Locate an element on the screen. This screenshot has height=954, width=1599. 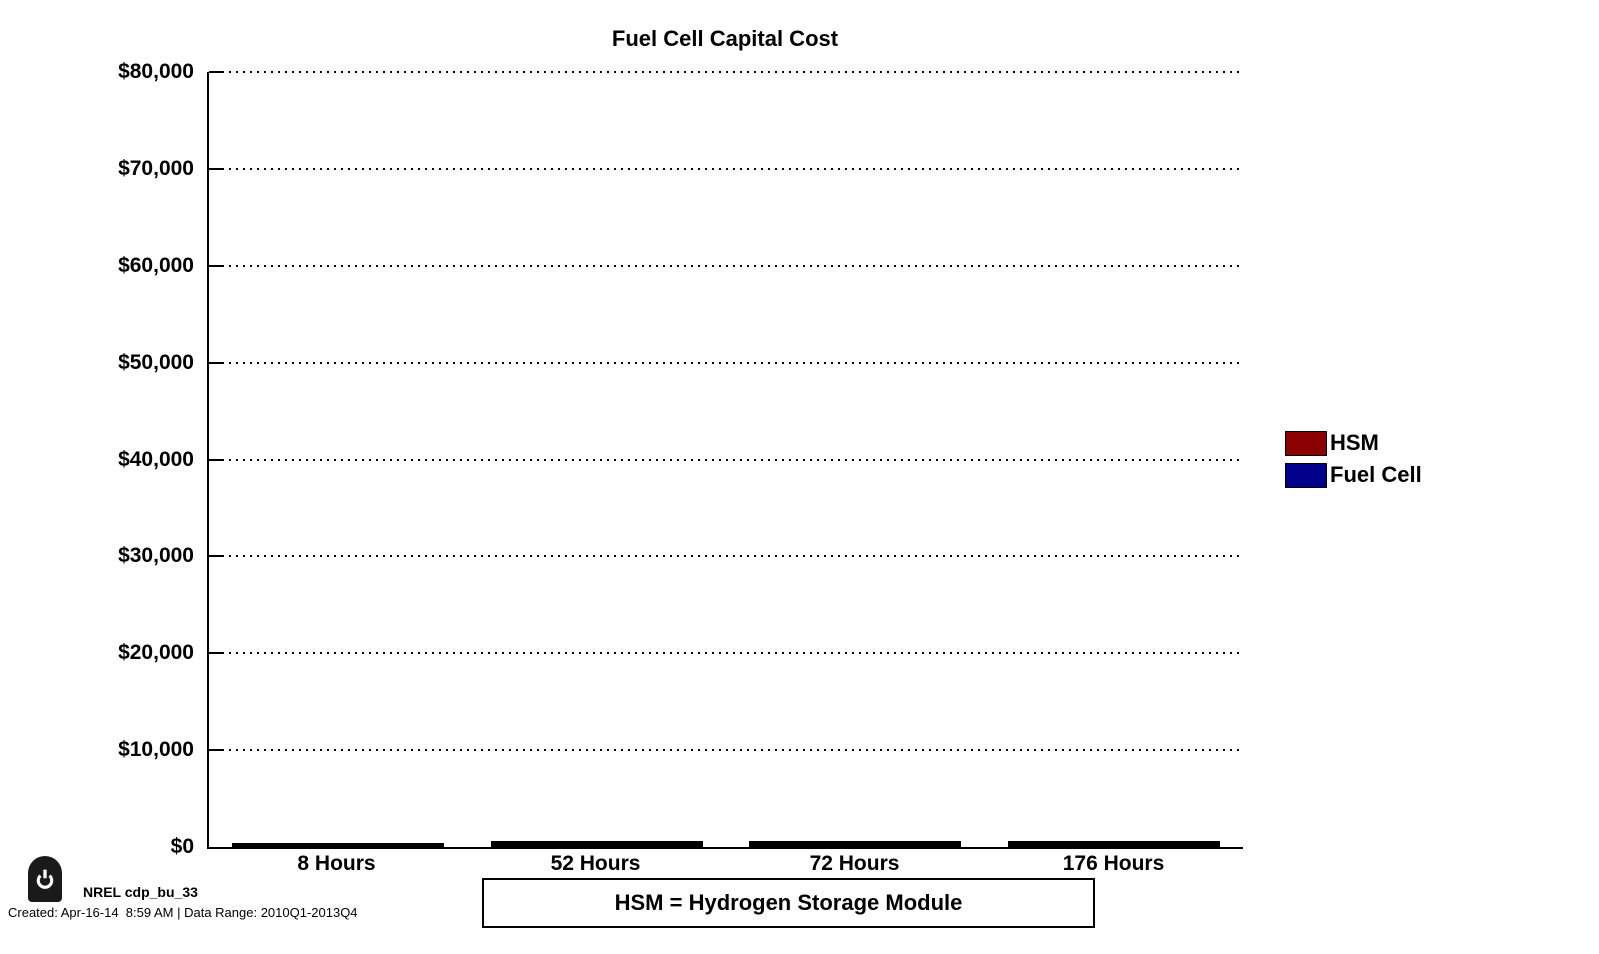
x-tick-label: 8 Hours is located at coordinates (336, 863).